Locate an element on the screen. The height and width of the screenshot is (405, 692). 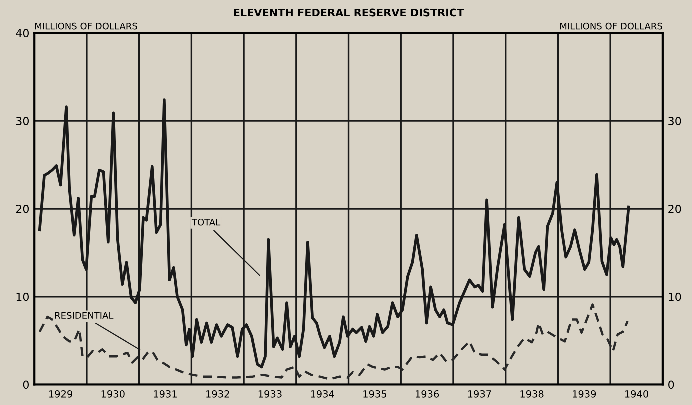
y2-tick-label: 30 is located at coordinates (675, 121).